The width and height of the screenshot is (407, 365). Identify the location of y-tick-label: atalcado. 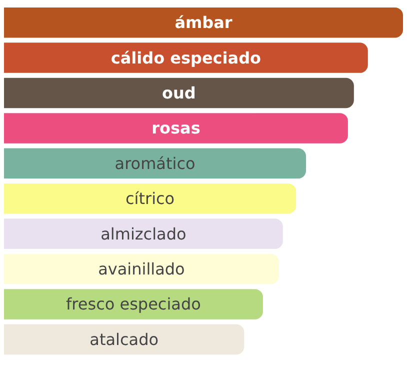
(124, 339).